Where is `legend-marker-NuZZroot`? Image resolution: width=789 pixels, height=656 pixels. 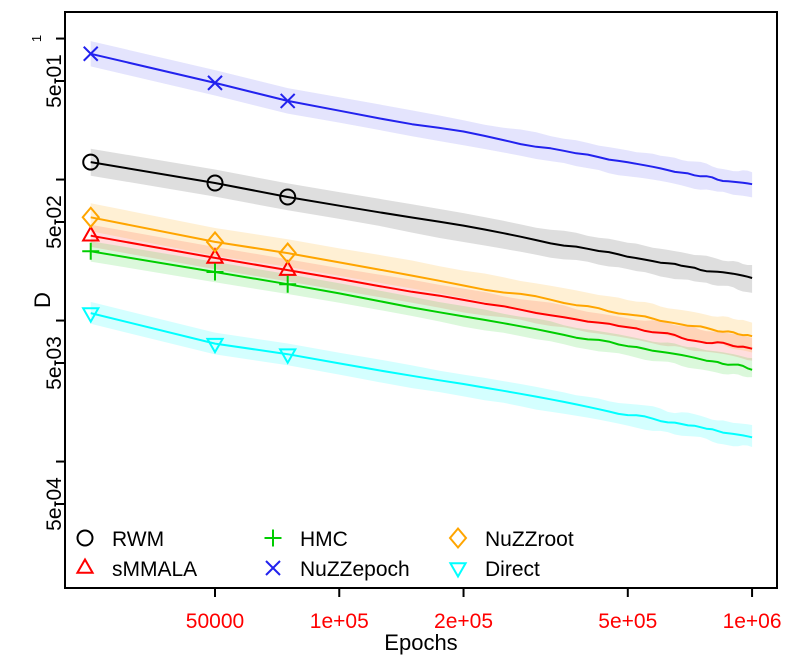 legend-marker-NuZZroot is located at coordinates (458, 538).